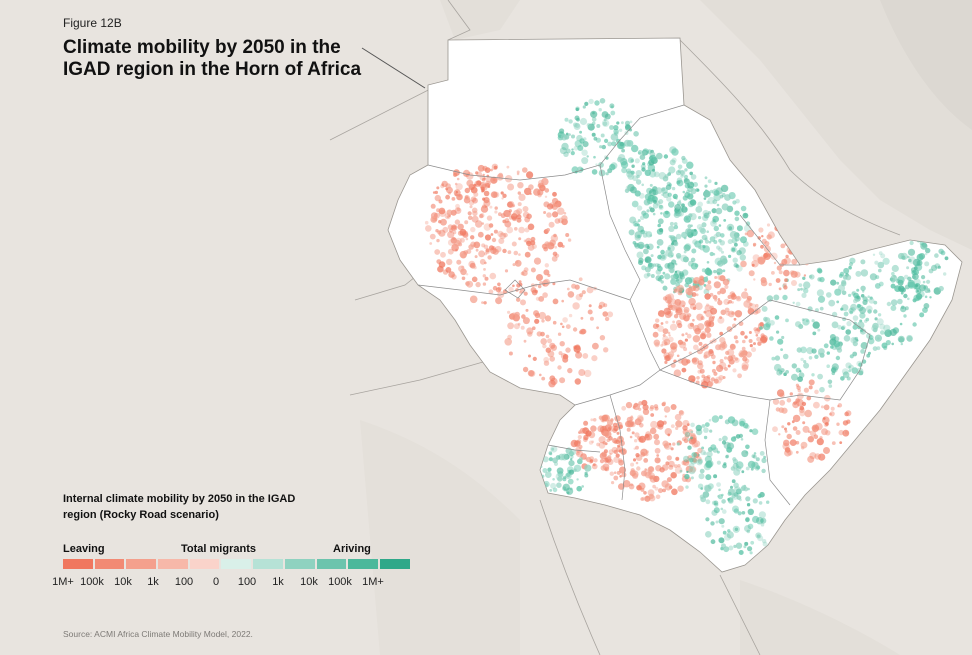 The width and height of the screenshot is (972, 655). I want to click on legend-tick-label: 1M+, so click(373, 582).